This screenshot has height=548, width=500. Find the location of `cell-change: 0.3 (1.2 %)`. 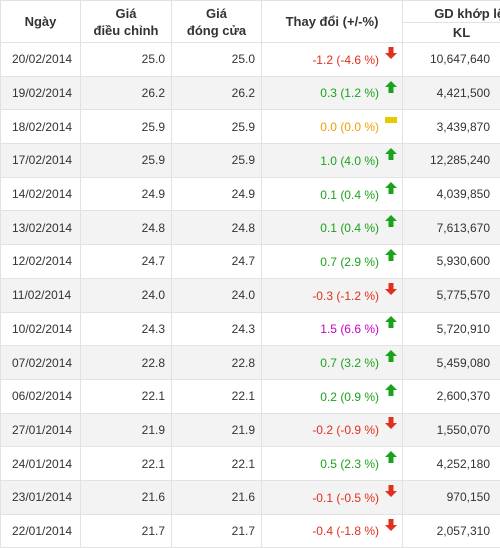

cell-change: 0.3 (1.2 %) is located at coordinates (332, 93).